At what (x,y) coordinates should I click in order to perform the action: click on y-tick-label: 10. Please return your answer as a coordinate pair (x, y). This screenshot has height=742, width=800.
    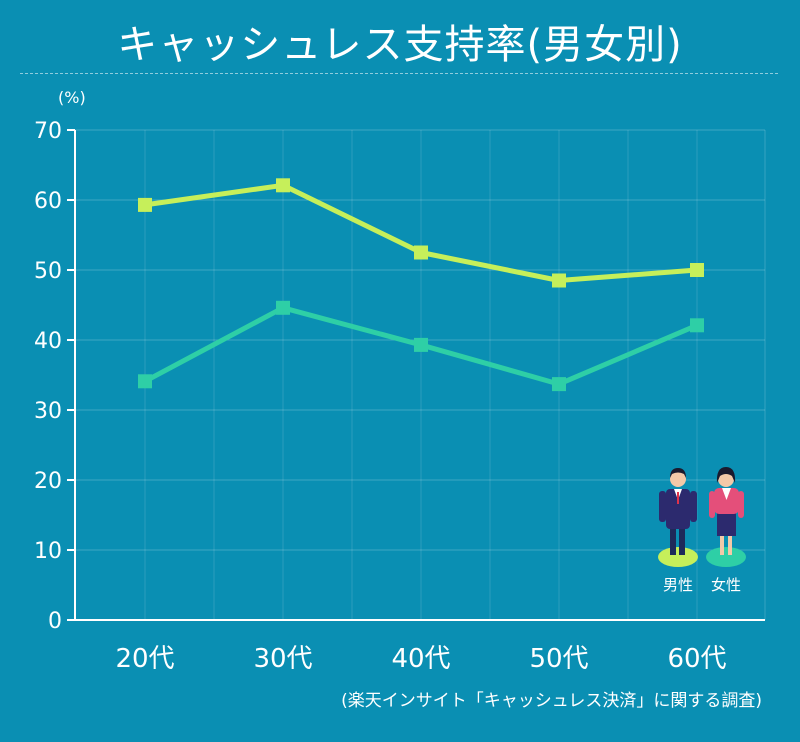
    Looking at the image, I should click on (48, 551).